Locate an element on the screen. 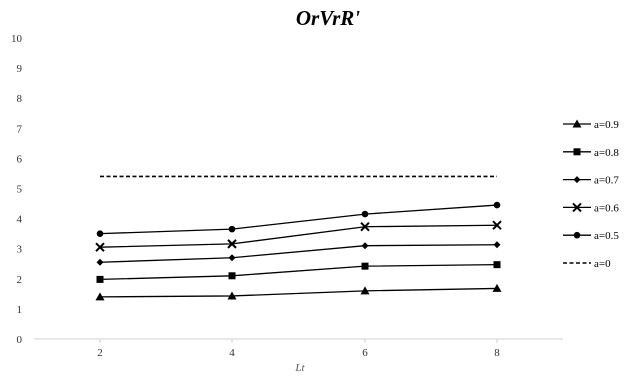 The height and width of the screenshot is (376, 632). y-tick-label: 10 is located at coordinates (17, 39).